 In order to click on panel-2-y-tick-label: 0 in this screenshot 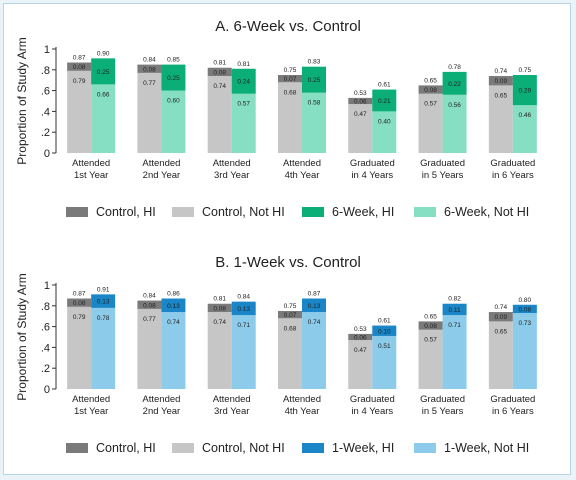, I will do `click(47, 390)`.